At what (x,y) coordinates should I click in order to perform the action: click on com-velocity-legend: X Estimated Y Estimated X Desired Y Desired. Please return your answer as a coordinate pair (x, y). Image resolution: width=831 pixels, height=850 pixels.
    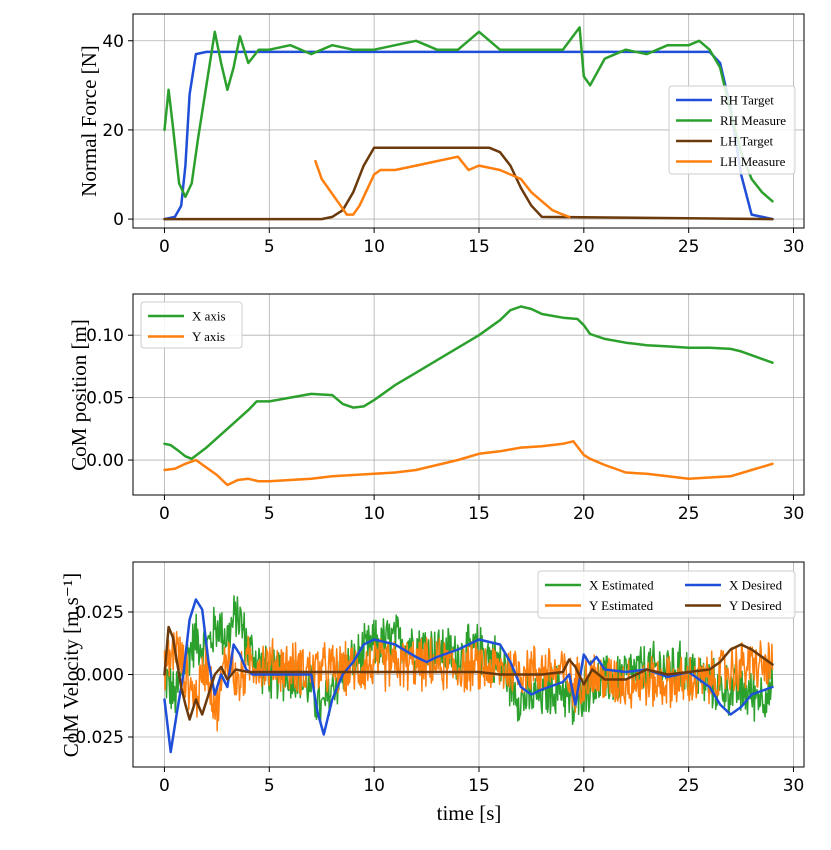
    Looking at the image, I should click on (666, 594).